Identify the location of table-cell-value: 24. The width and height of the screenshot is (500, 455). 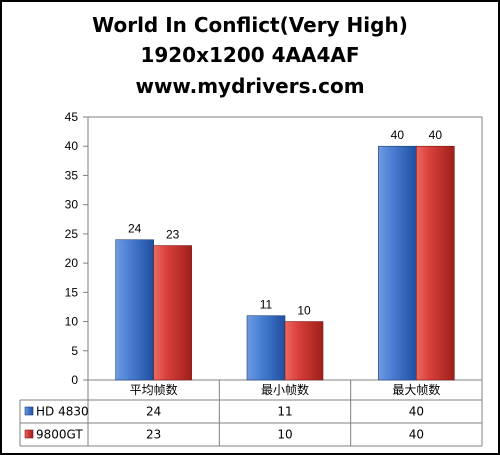
(153, 412).